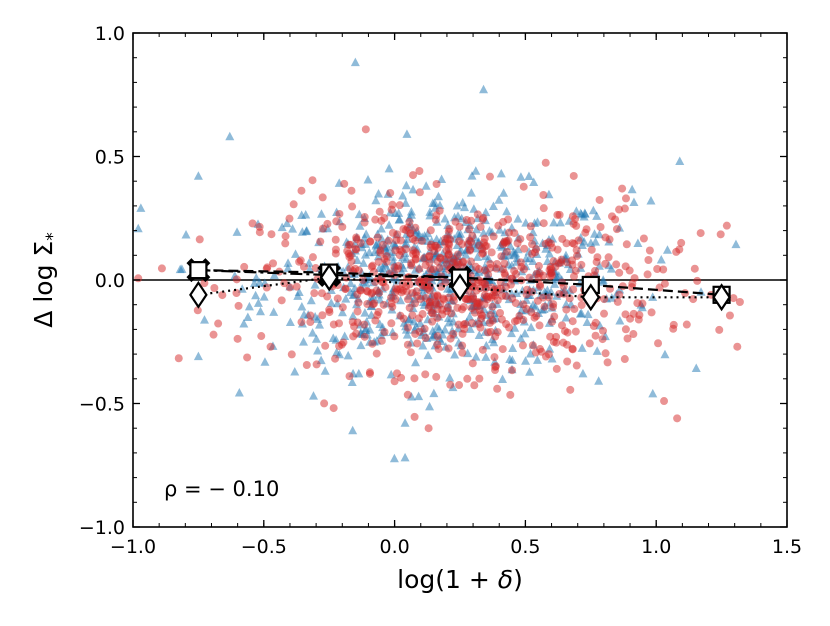 The height and width of the screenshot is (626, 830). What do you see at coordinates (591, 297) in the screenshot?
I see `diamond-marker` at bounding box center [591, 297].